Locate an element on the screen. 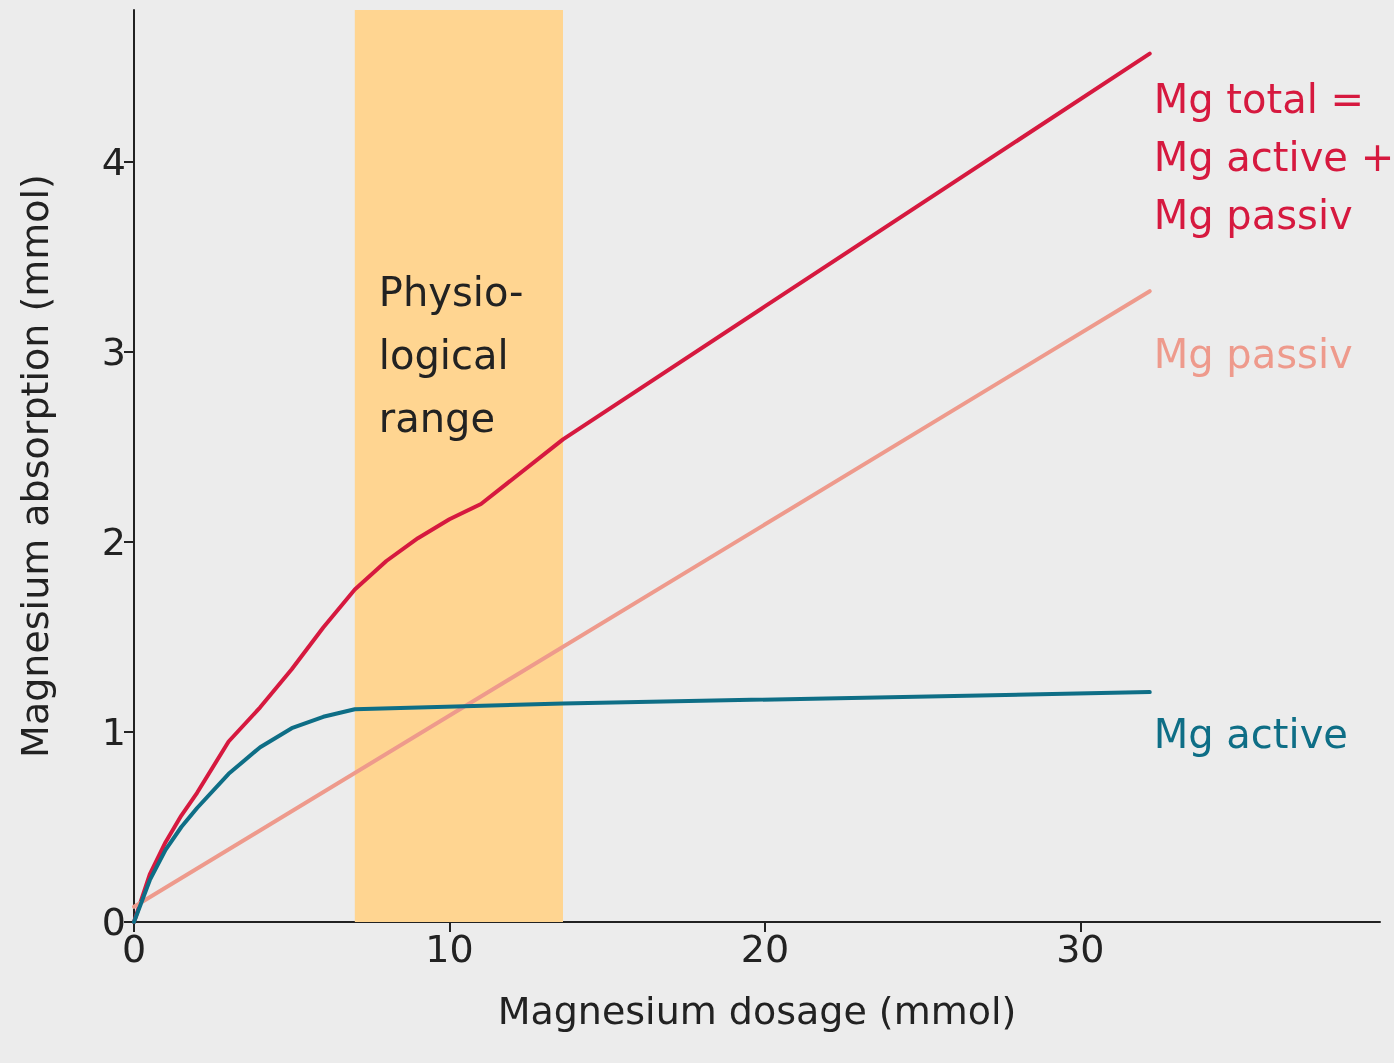 The image size is (1394, 1063). y-tick-label: 4 is located at coordinates (113, 162).